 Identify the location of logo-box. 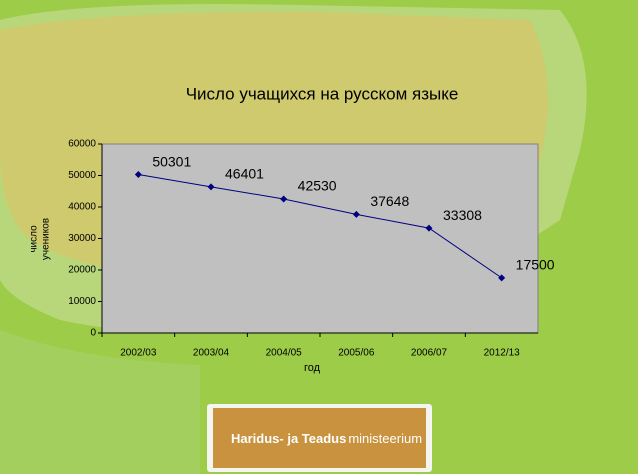
(319, 438).